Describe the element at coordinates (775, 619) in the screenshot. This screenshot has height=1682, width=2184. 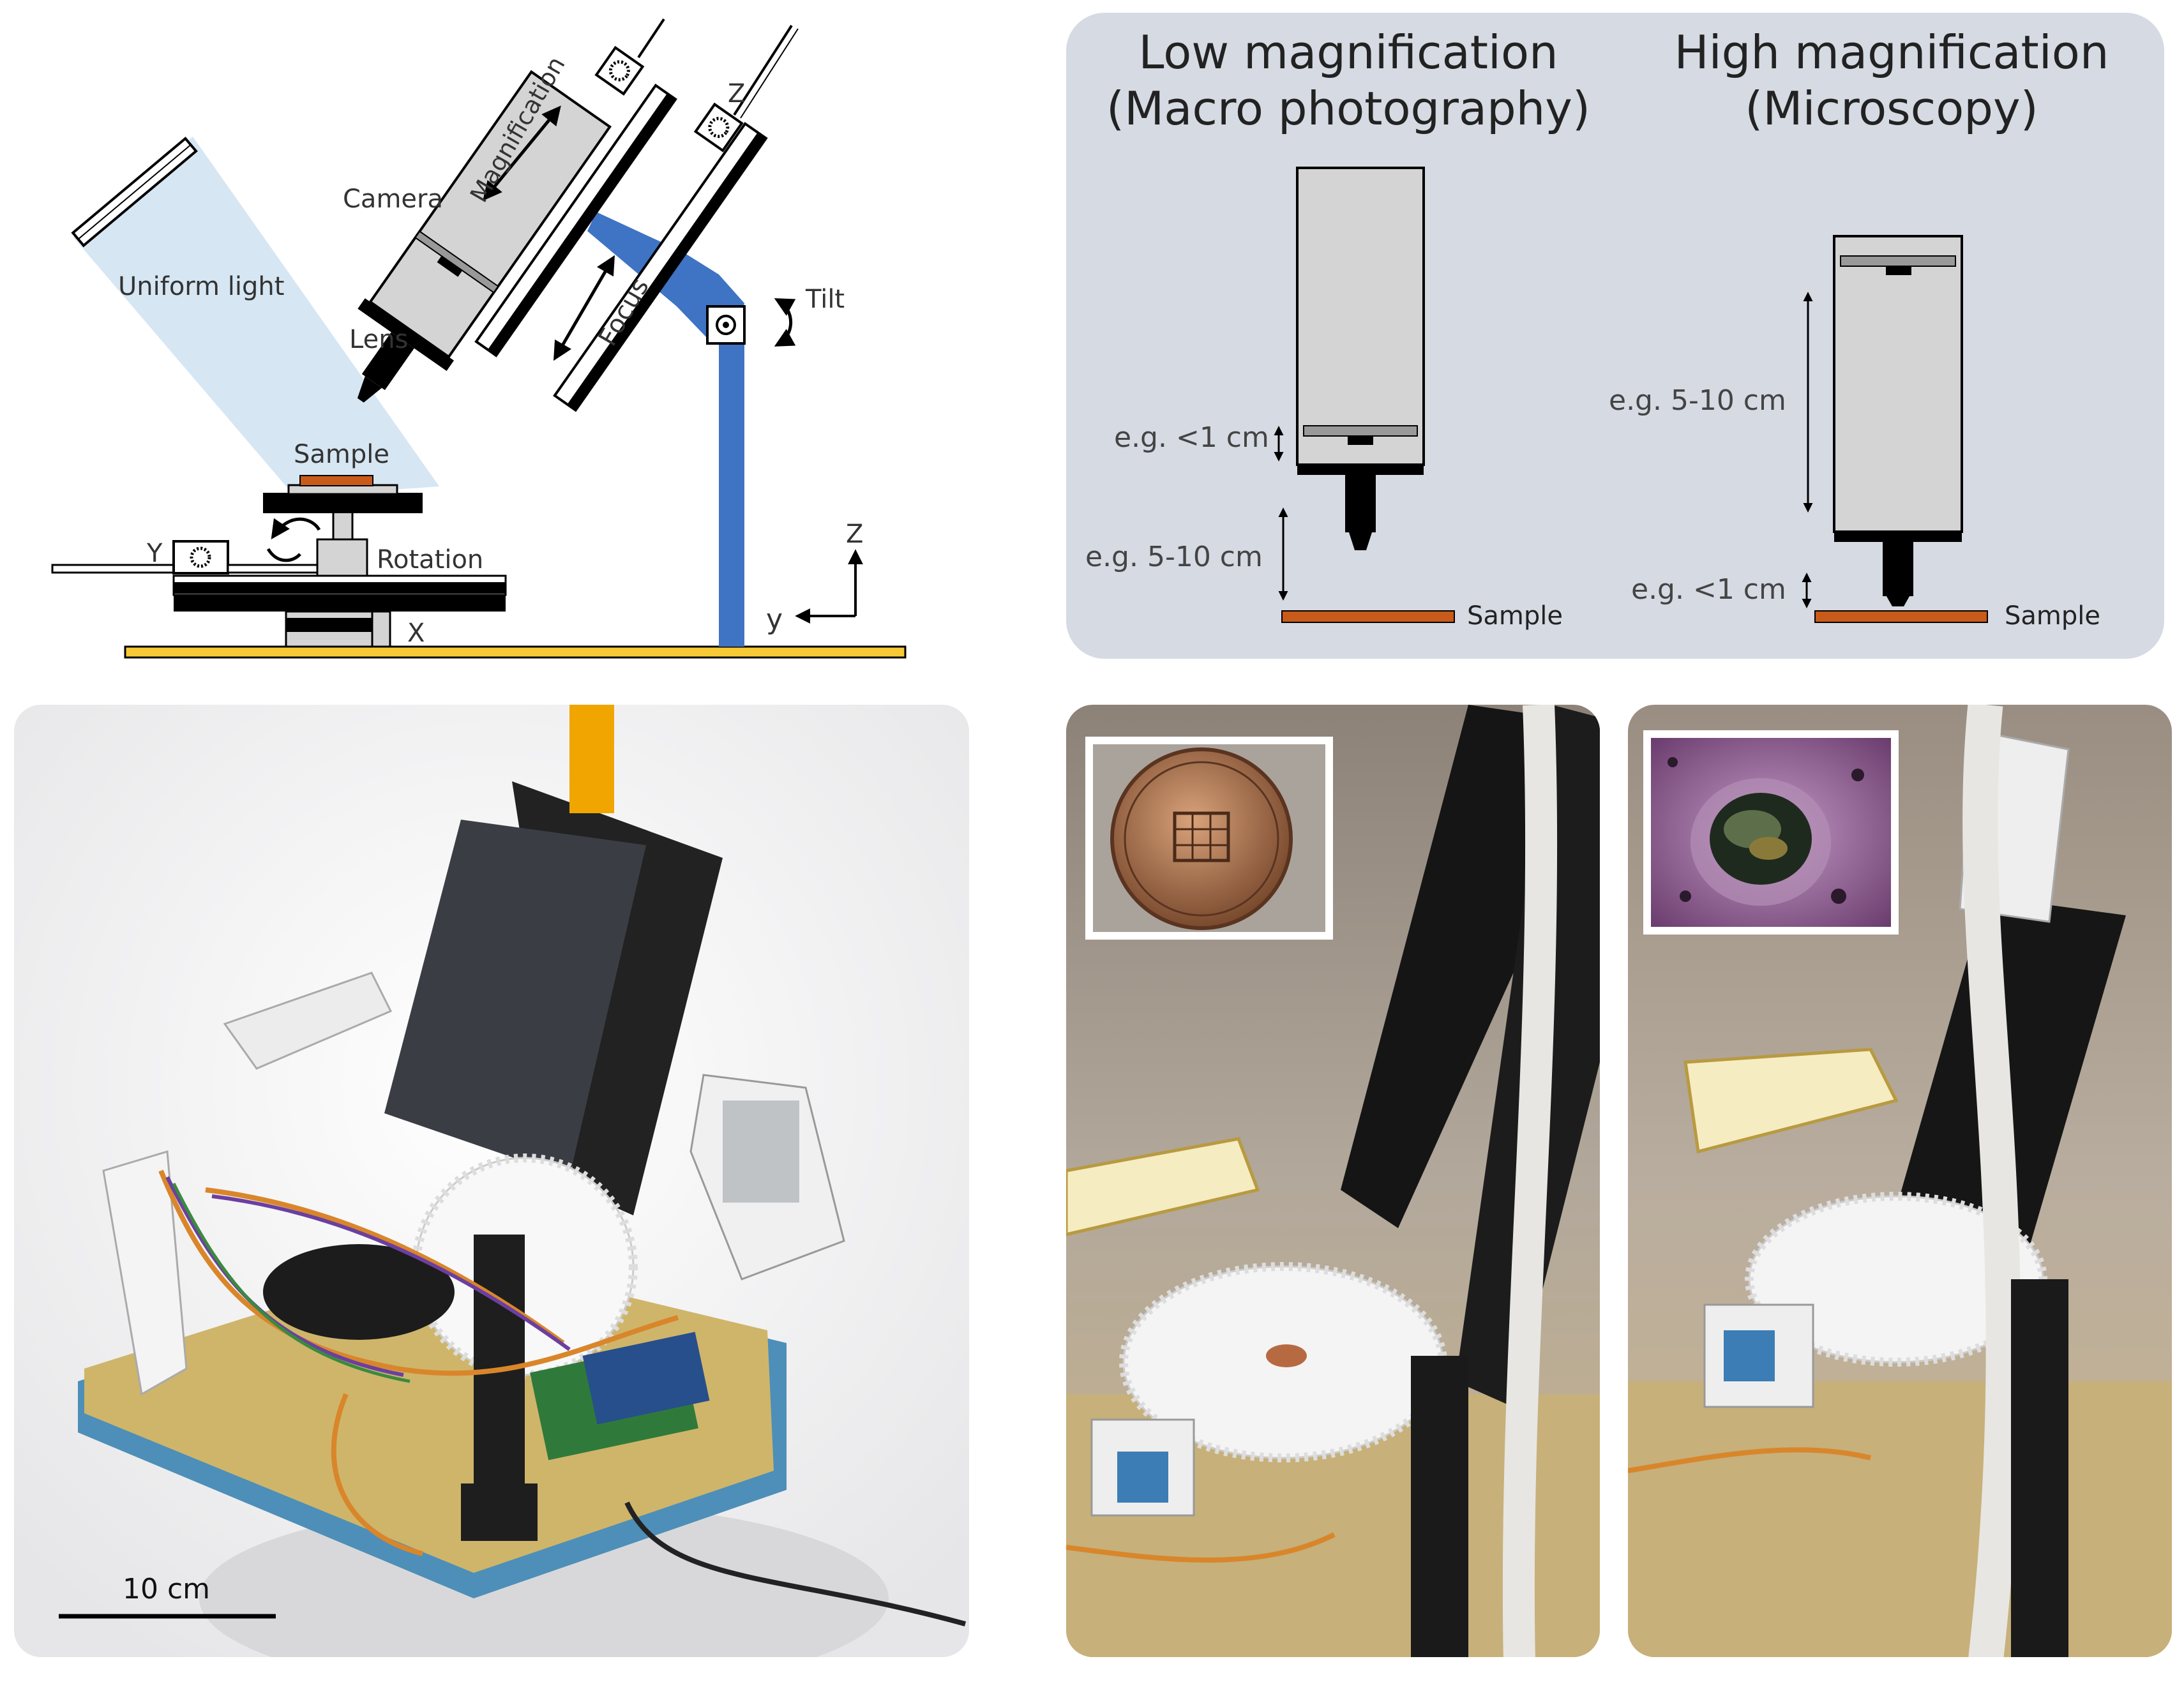
I see `axes-y-label: y` at that location.